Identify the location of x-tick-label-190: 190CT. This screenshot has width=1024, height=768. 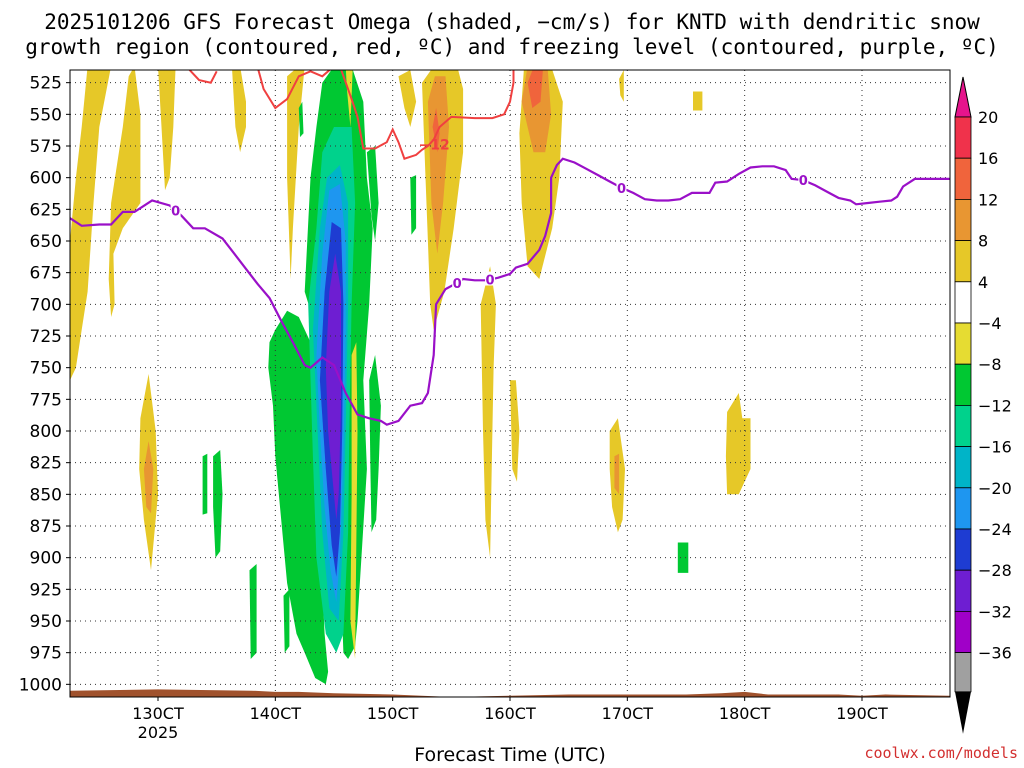
(862, 713).